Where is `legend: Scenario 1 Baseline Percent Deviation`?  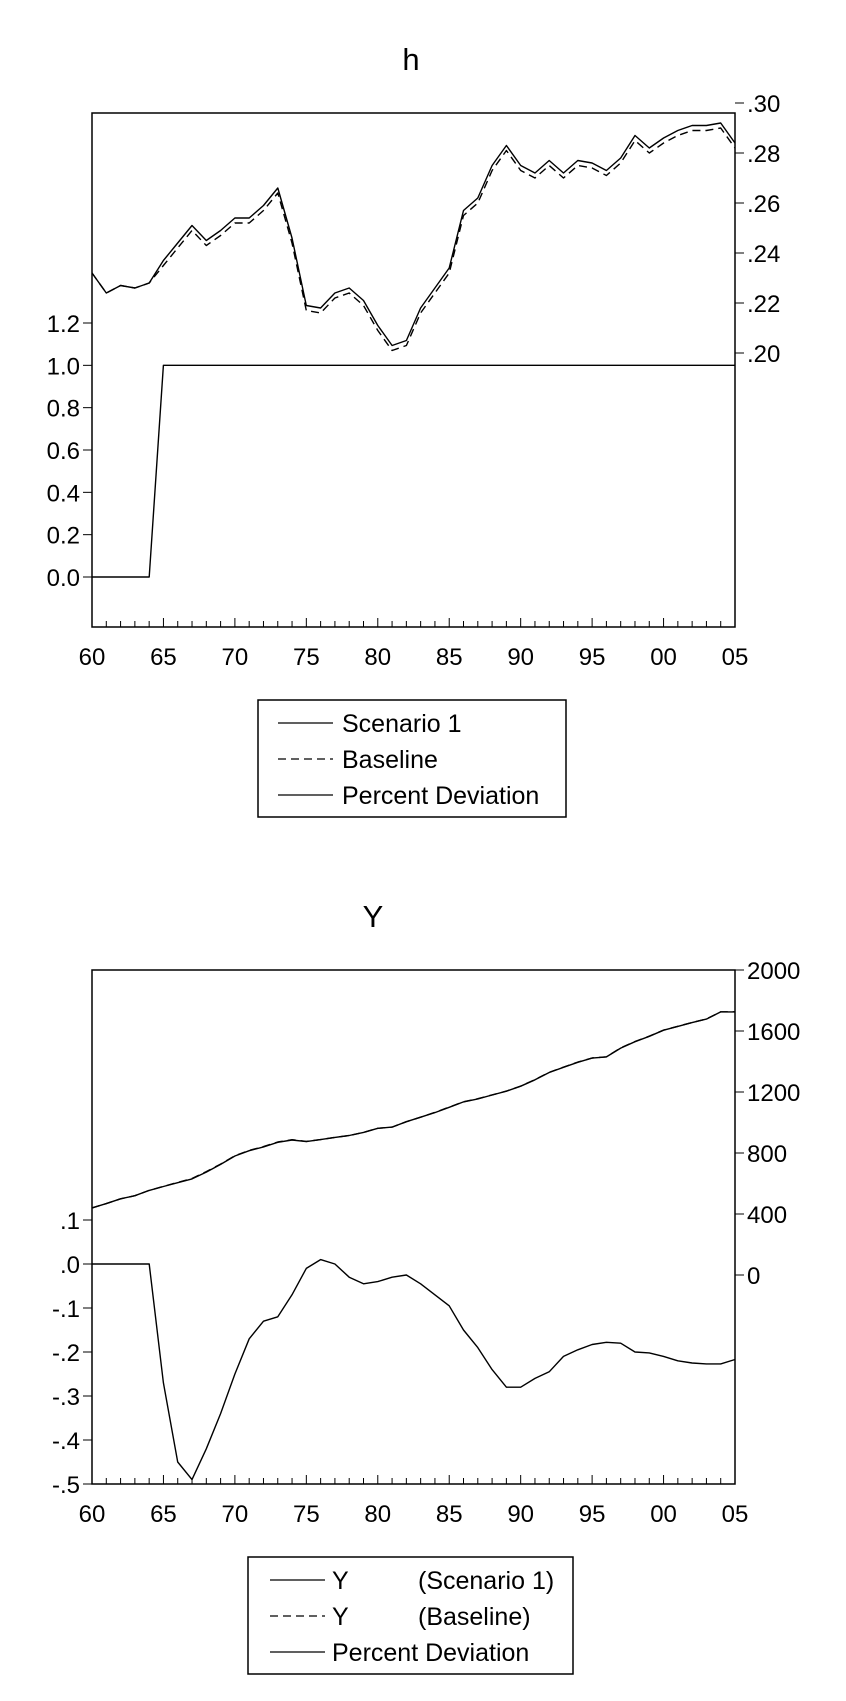
legend: Scenario 1 Baseline Percent Deviation is located at coordinates (412, 758).